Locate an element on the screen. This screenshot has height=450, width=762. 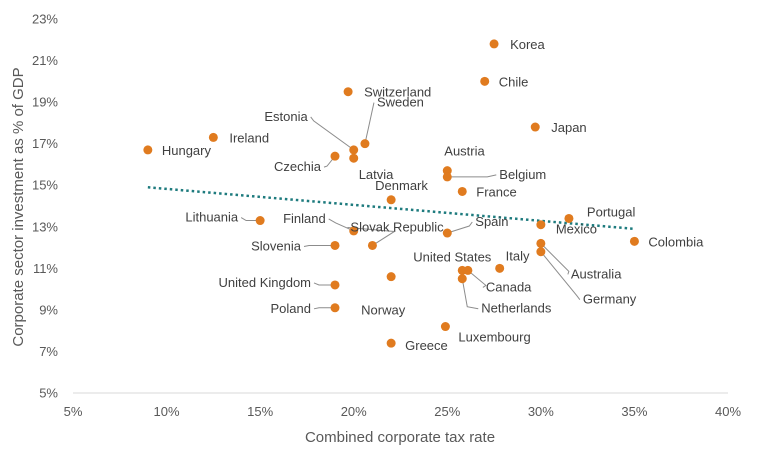
point-label: Estonia is located at coordinates (286, 116).